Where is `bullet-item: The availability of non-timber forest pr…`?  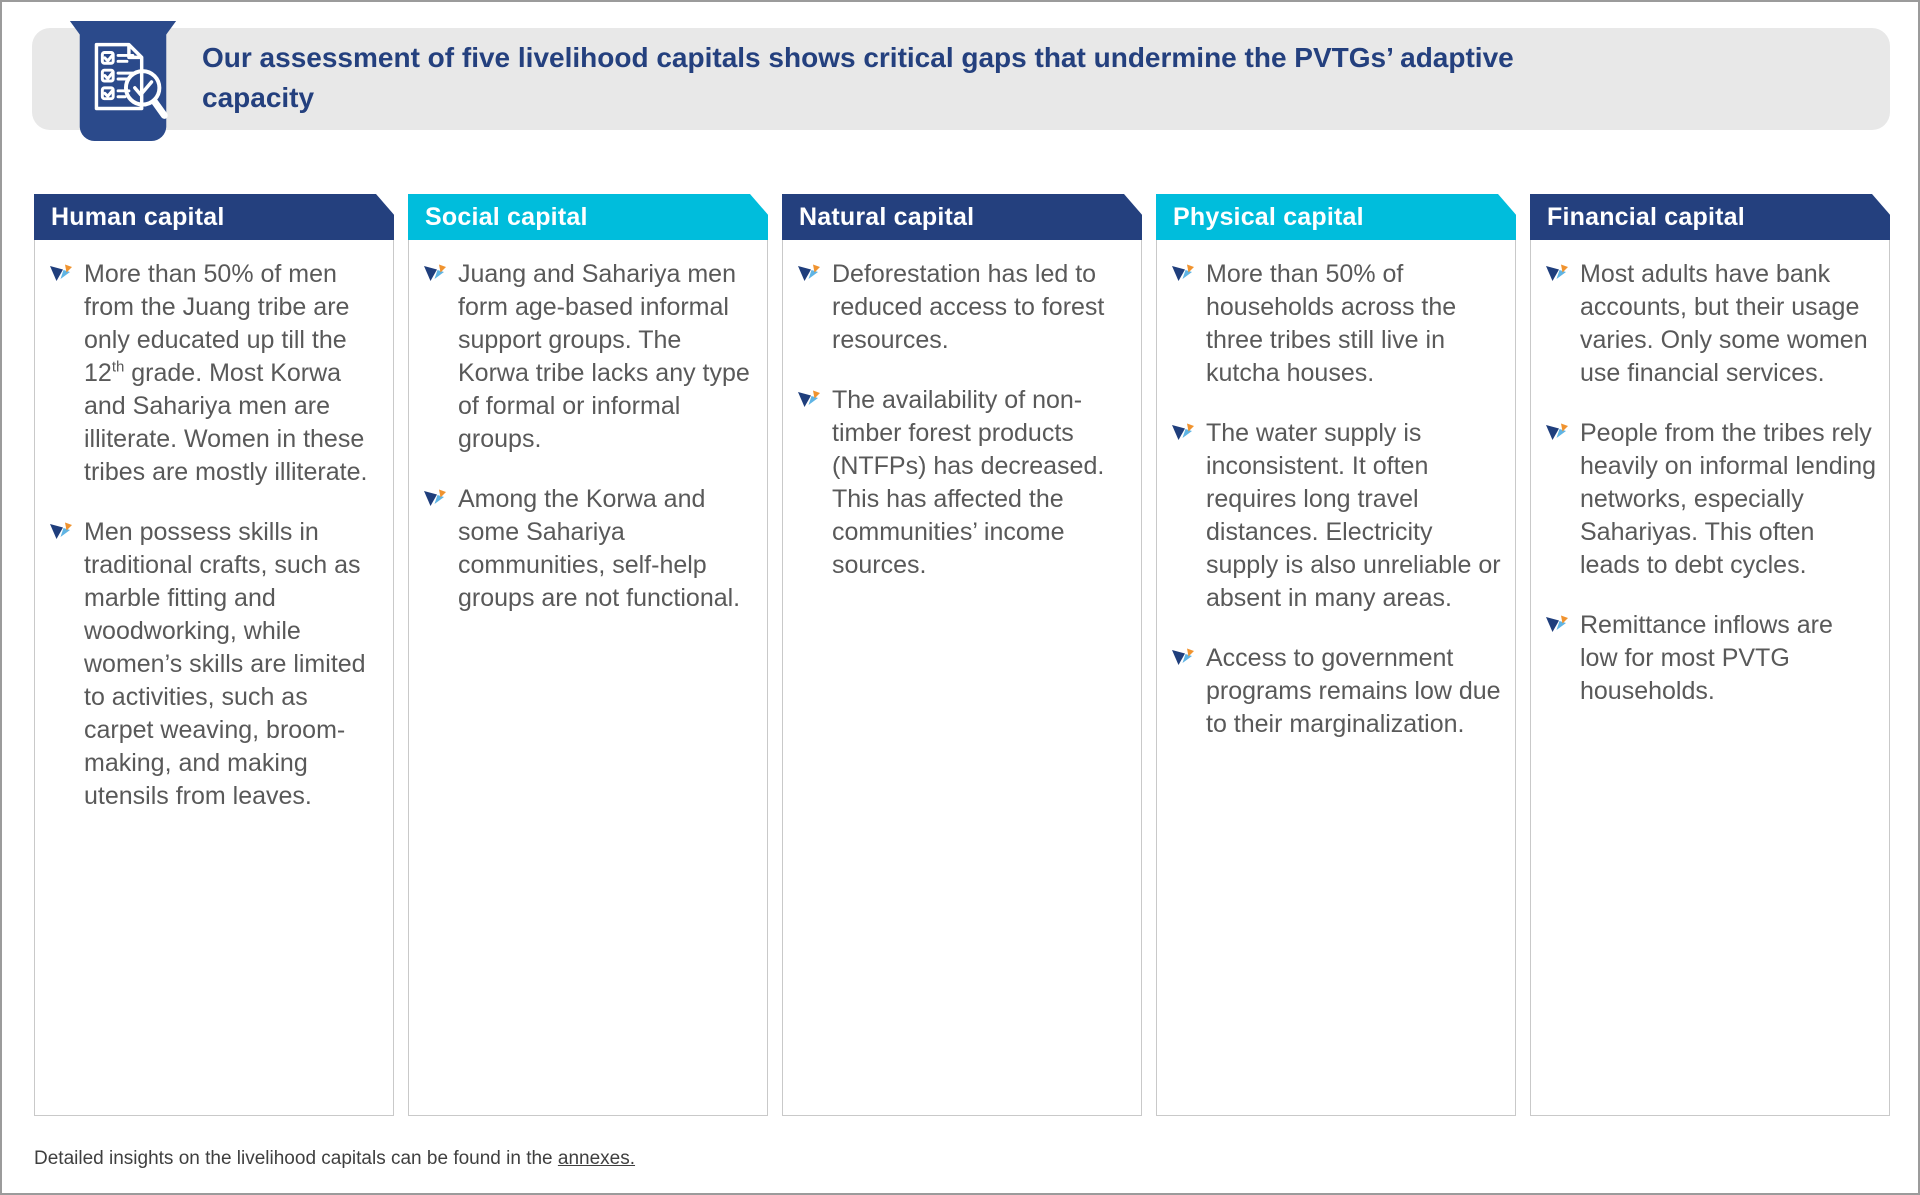 bullet-item: The availability of non-timber forest pr… is located at coordinates (962, 483).